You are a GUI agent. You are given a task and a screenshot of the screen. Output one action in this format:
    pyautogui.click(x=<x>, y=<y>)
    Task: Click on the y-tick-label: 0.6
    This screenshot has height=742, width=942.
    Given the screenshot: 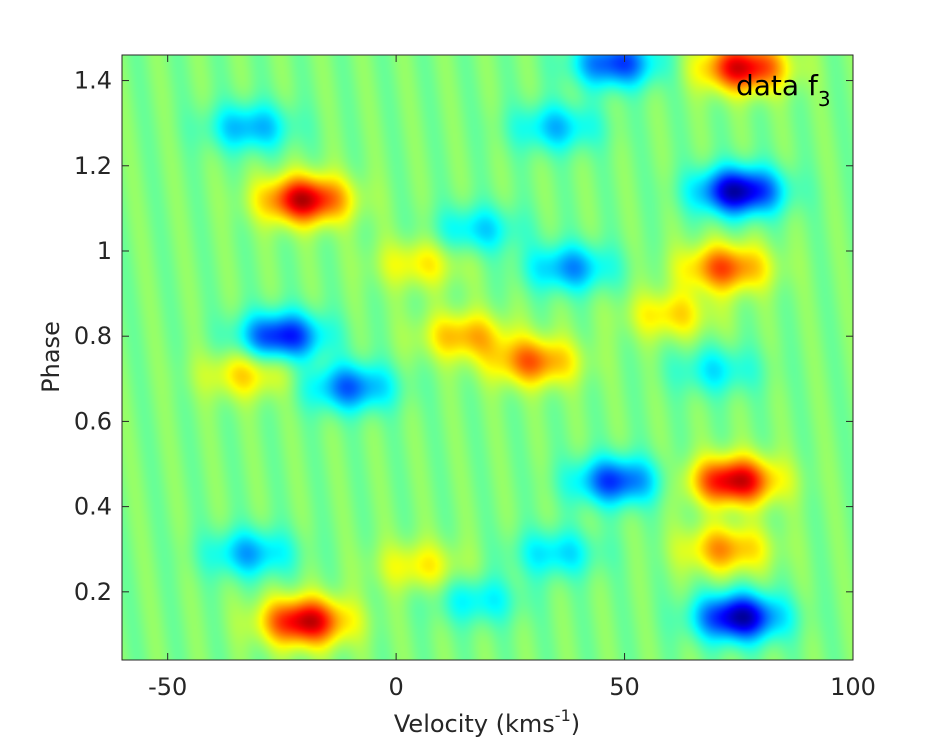 What is the action you would take?
    pyautogui.click(x=93, y=421)
    